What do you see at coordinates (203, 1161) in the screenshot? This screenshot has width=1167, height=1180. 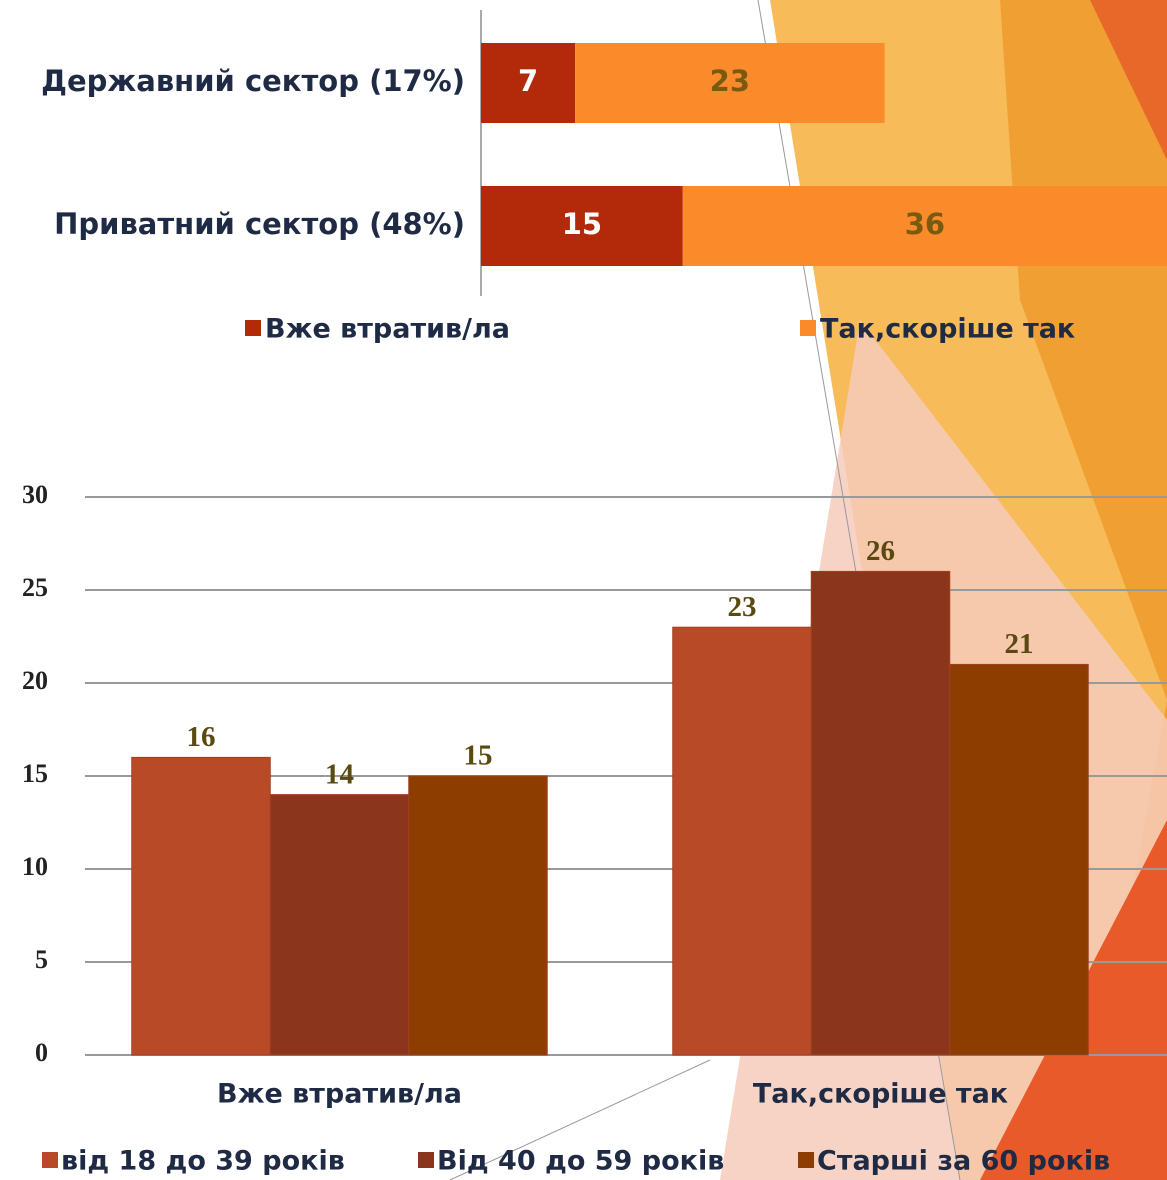 I see `legend-label: від 18 до 39 років` at bounding box center [203, 1161].